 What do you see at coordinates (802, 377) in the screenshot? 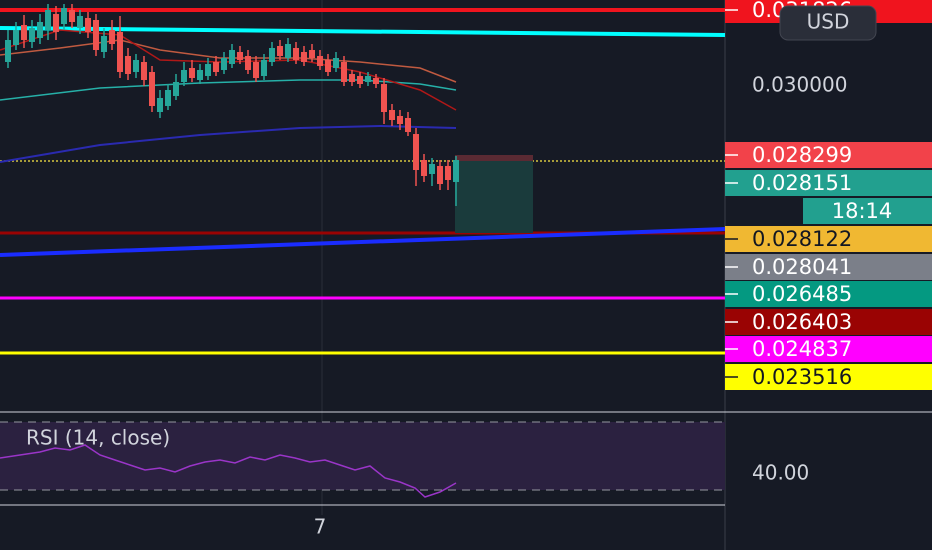
I see `price-label: 0.023516` at bounding box center [802, 377].